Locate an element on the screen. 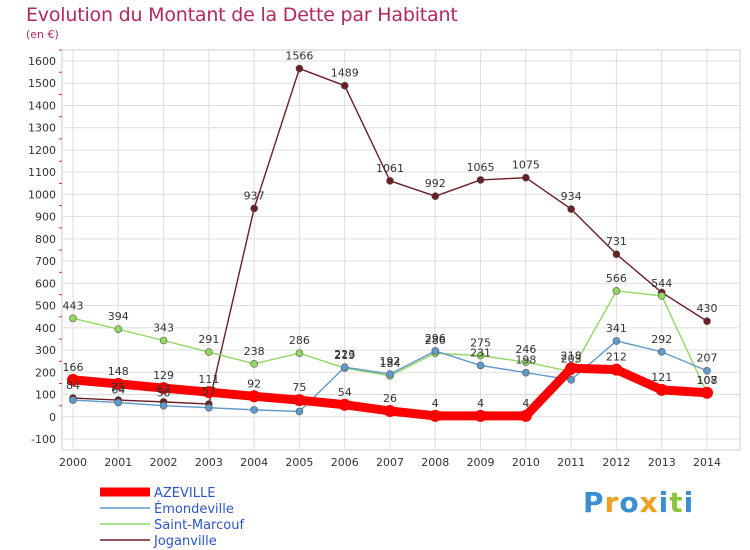 This screenshot has width=750, height=550. data-label: 64 is located at coordinates (118, 390).